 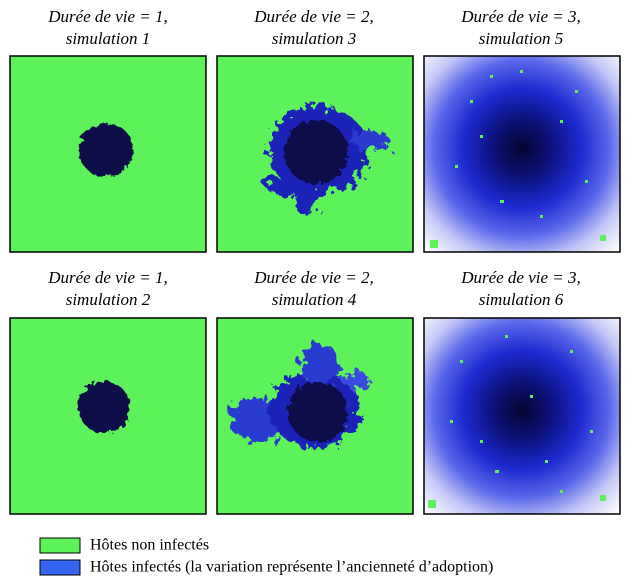 I want to click on panel-subtitle: simulation 4, so click(x=314, y=299).